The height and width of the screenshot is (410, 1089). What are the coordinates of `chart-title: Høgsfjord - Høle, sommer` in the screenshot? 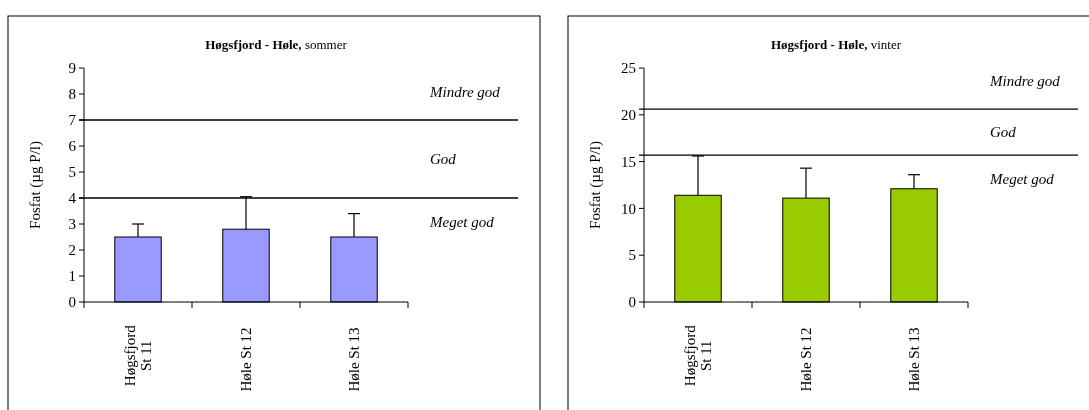 It's located at (276, 44).